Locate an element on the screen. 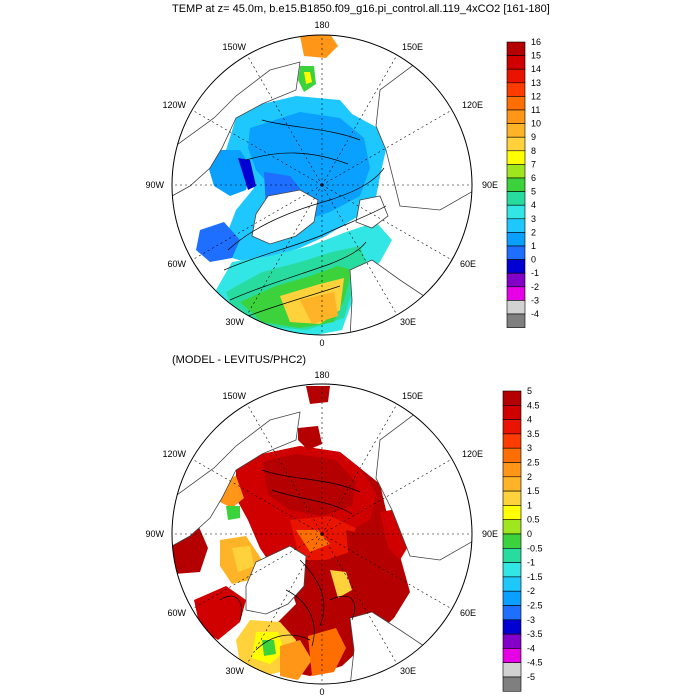  bottom-lon-label: 180 is located at coordinates (321, 375).